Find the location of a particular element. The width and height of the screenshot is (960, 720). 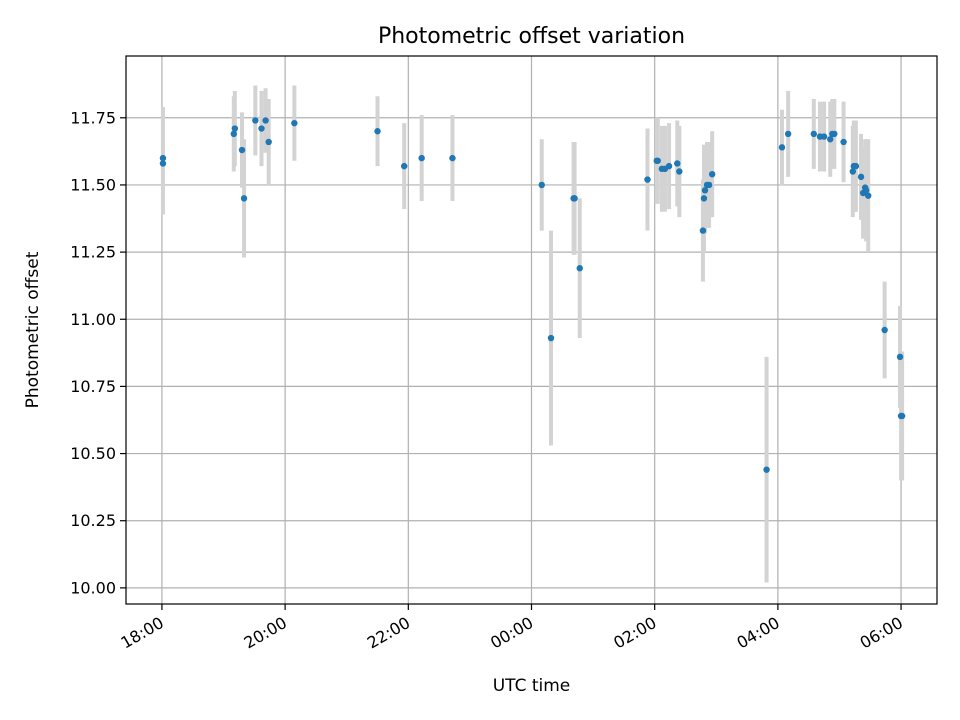

y-tick-label: 11.00 is located at coordinates (93, 319).